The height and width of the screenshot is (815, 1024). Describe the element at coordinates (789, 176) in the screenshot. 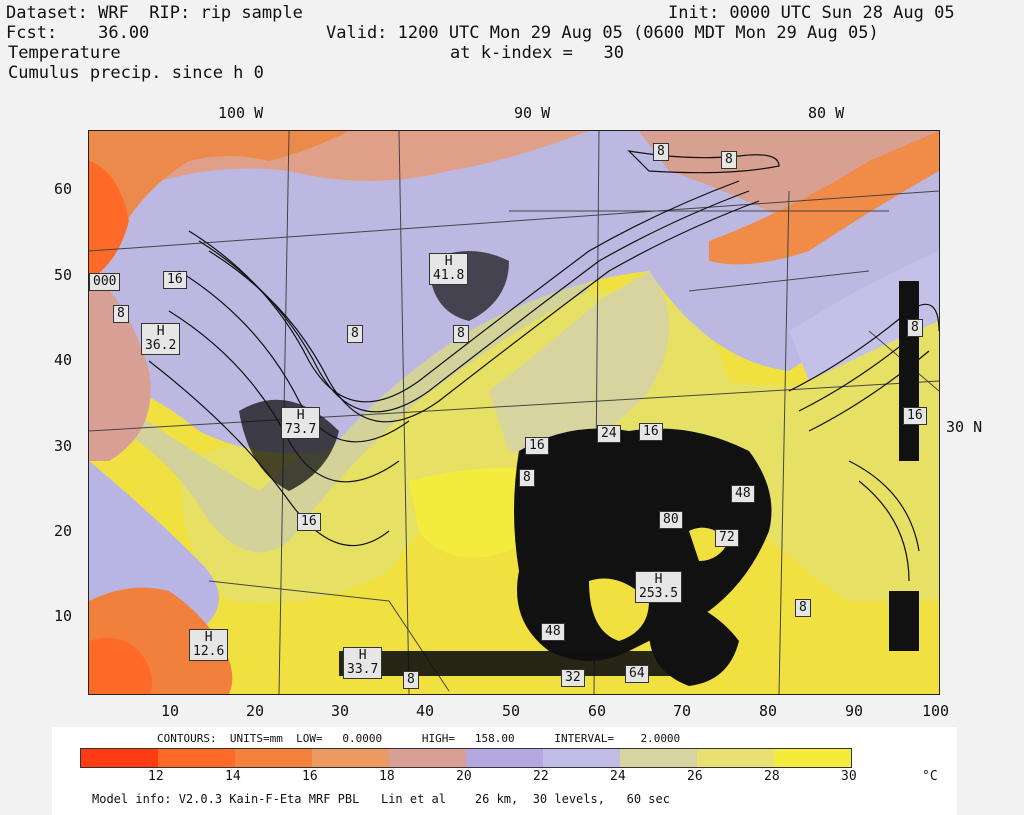

I see `temp-zone-22-north` at that location.